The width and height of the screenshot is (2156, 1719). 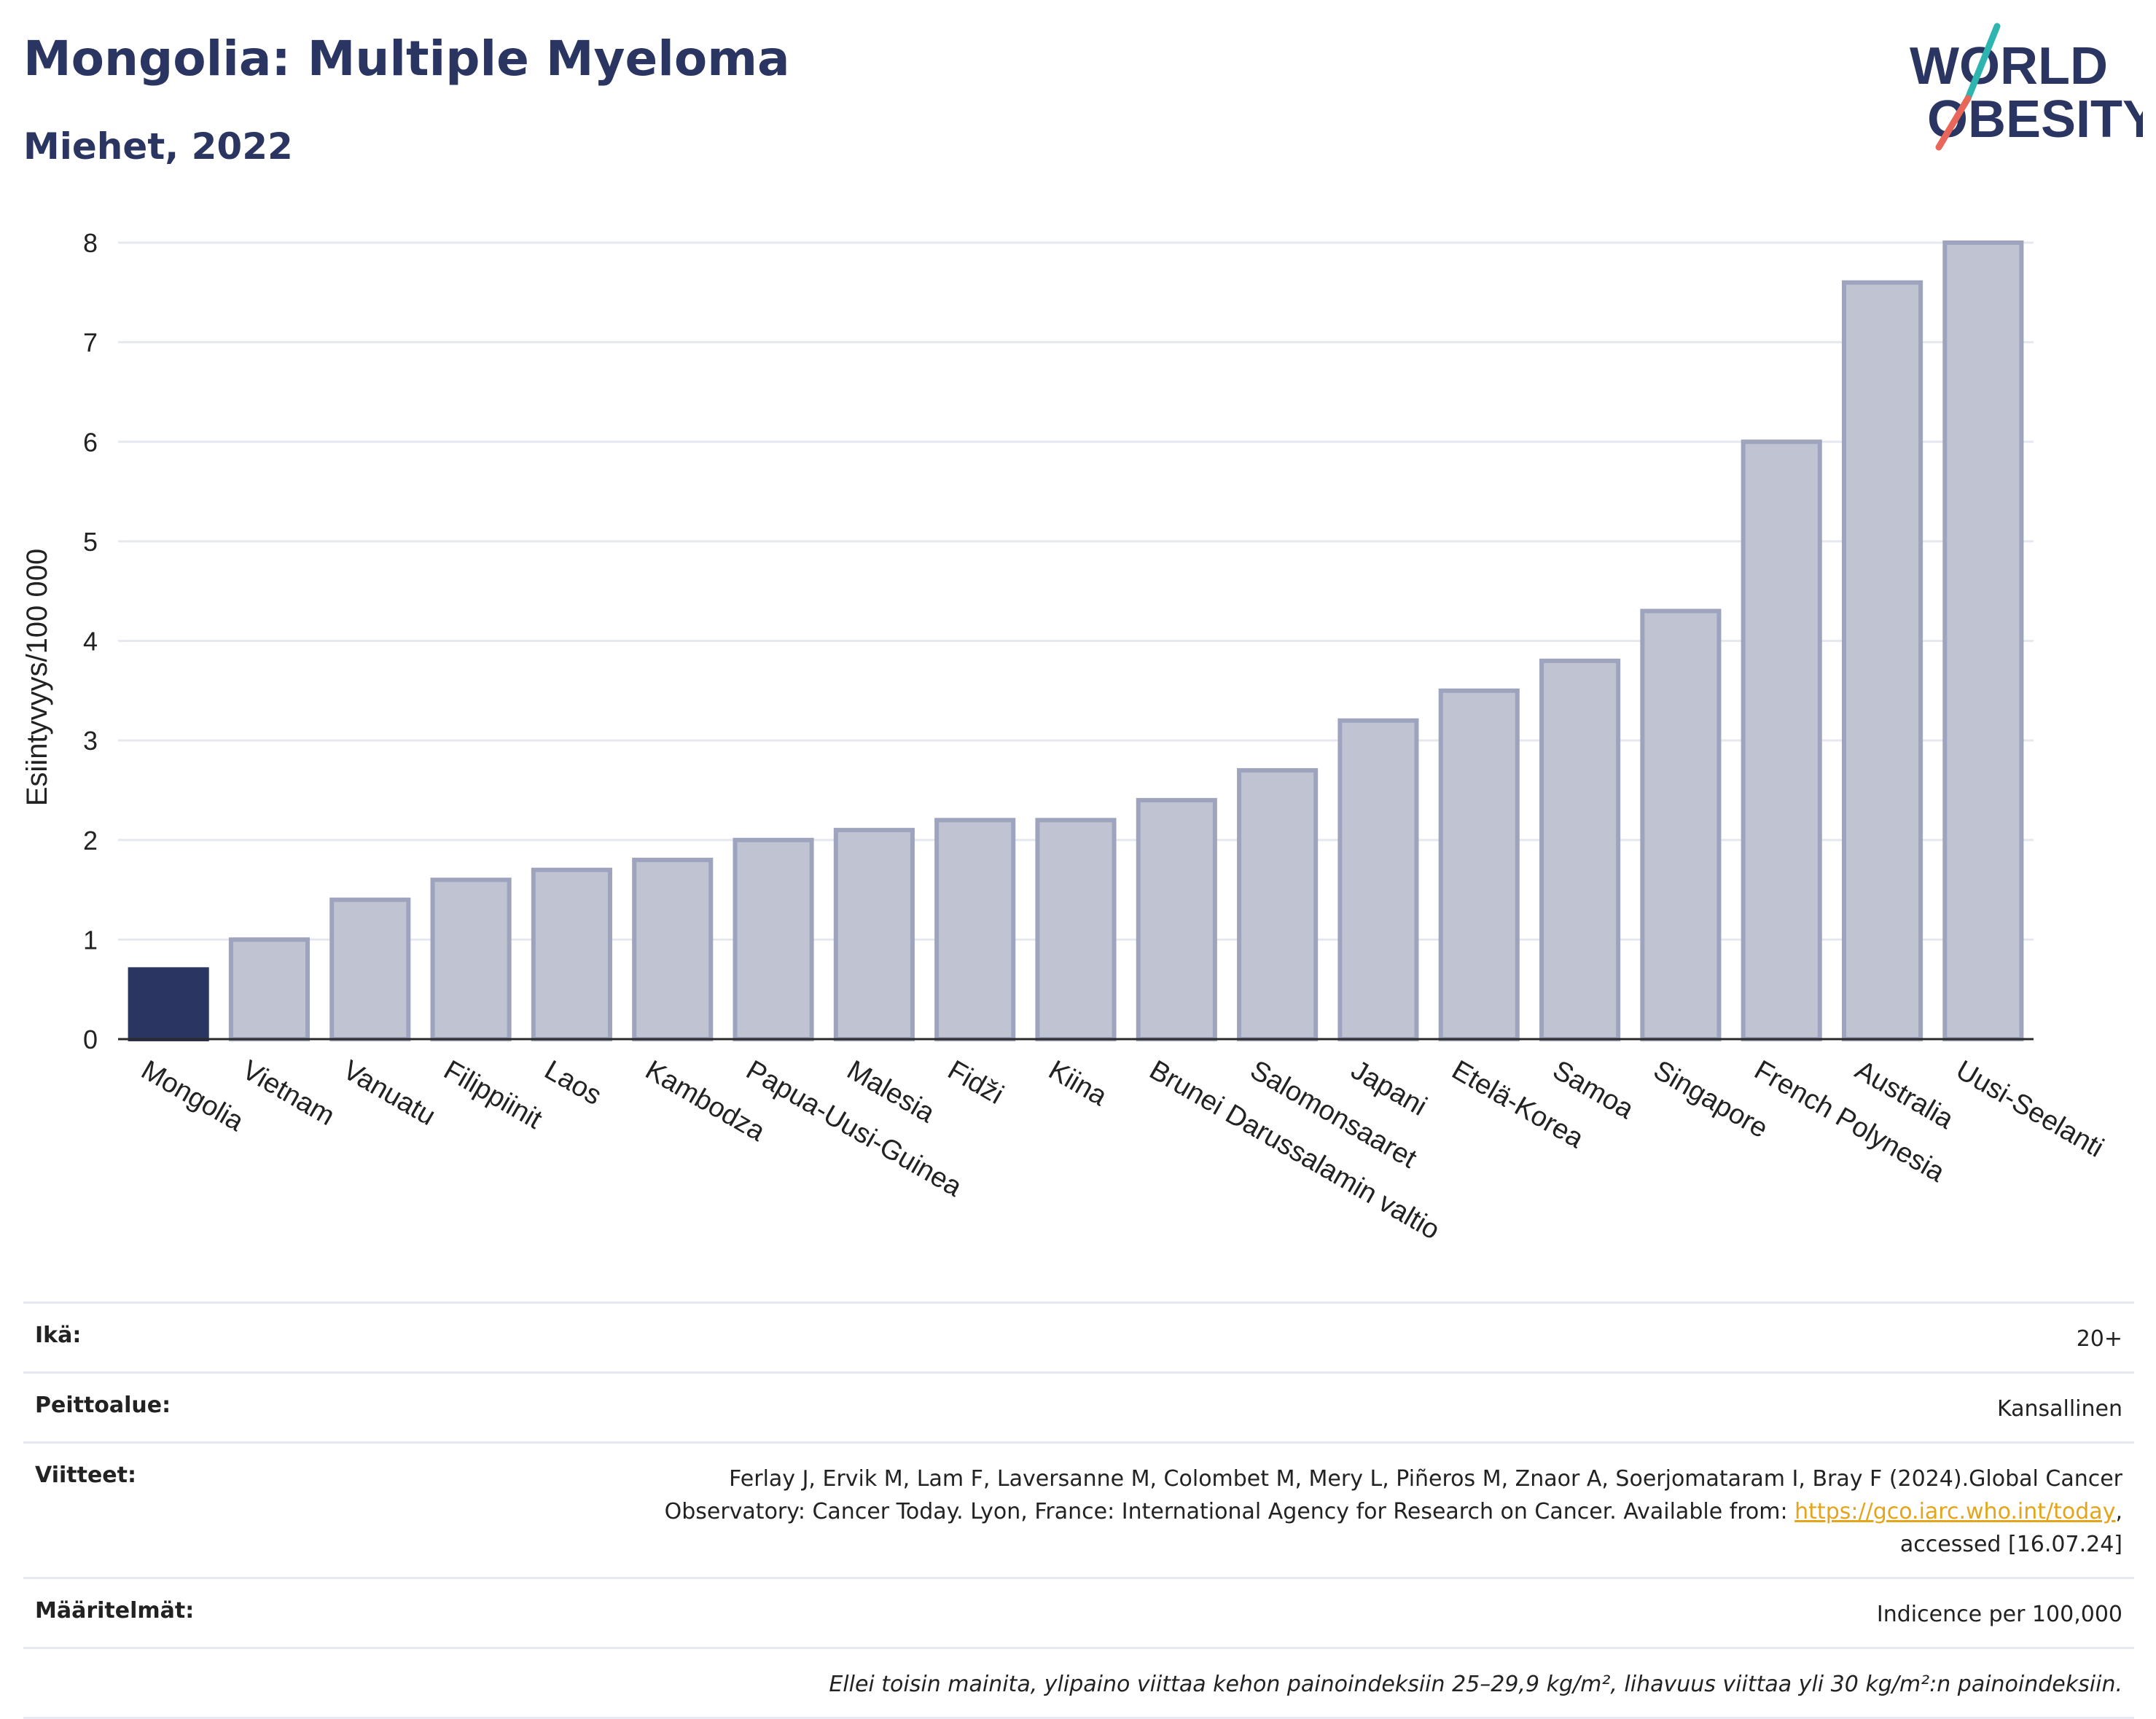 What do you see at coordinates (572, 954) in the screenshot?
I see `bar-laos` at bounding box center [572, 954].